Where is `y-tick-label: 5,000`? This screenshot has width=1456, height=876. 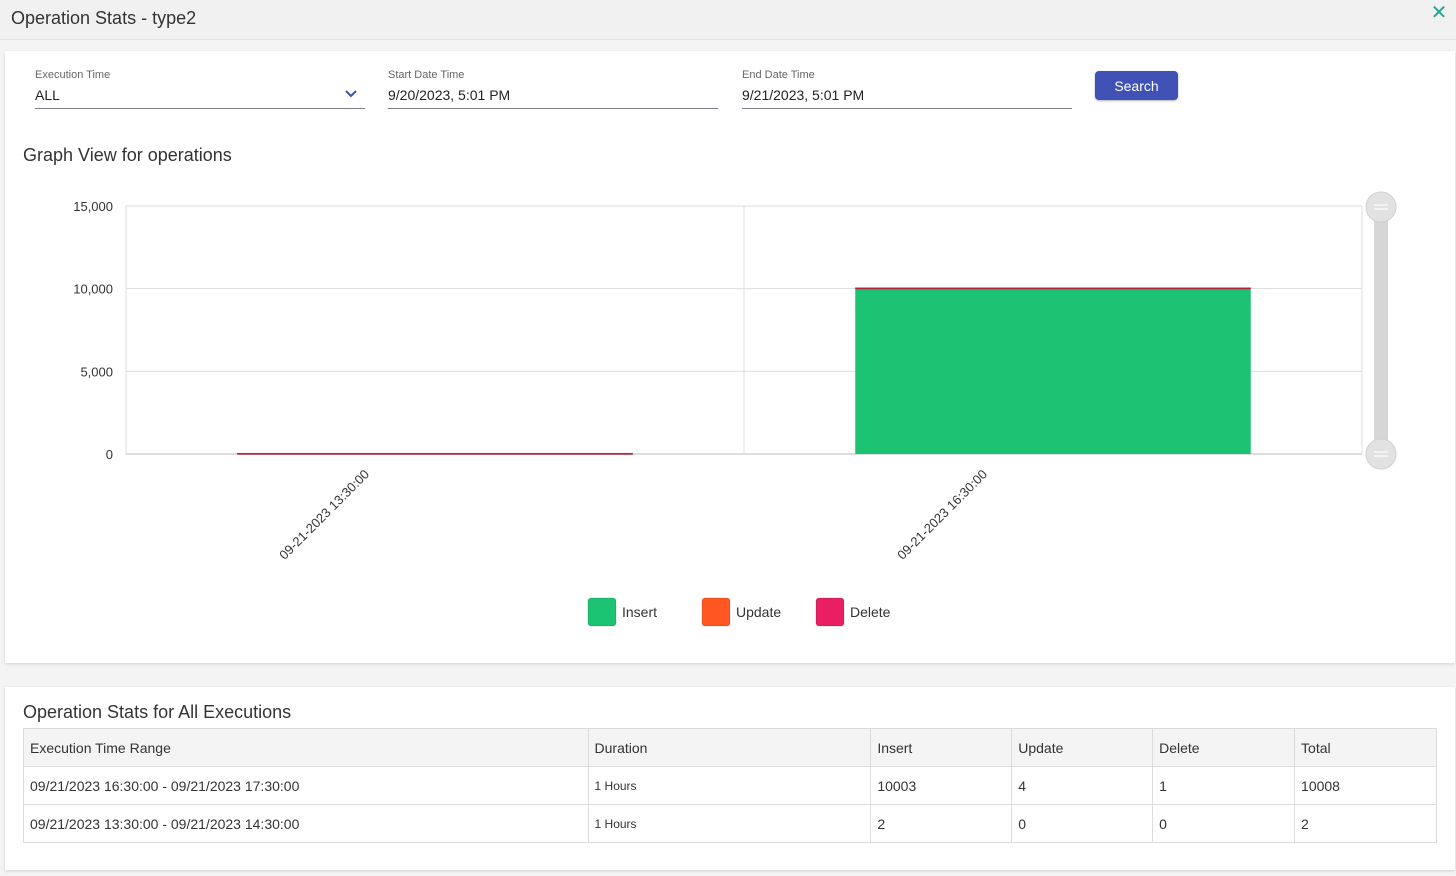 y-tick-label: 5,000 is located at coordinates (96, 371).